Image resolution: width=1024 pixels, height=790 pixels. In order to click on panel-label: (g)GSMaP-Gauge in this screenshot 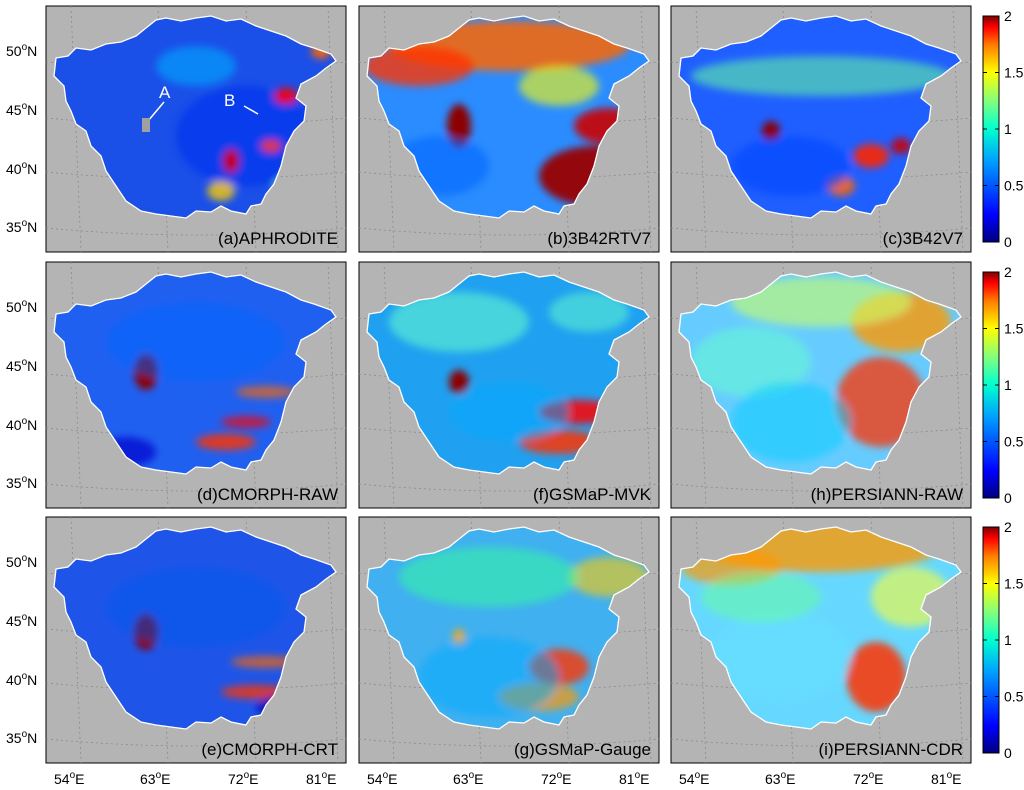, I will do `click(582, 749)`.